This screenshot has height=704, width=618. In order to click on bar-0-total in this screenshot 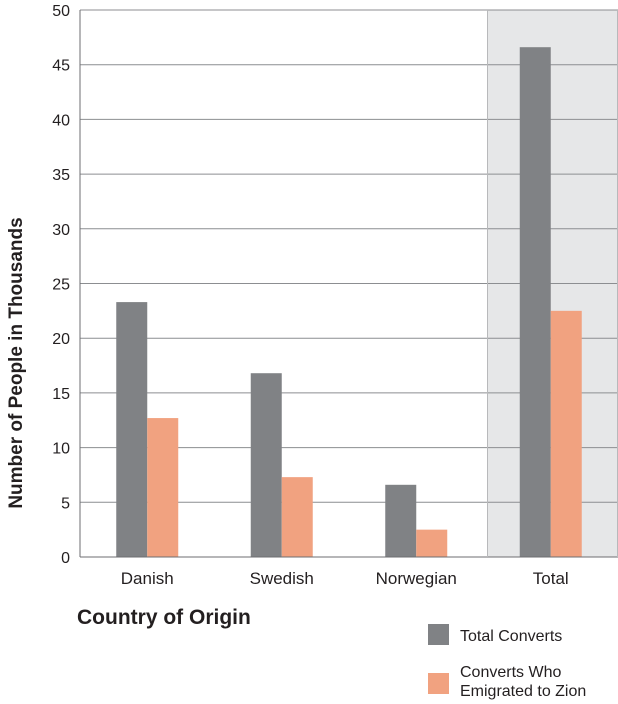, I will do `click(535, 302)`.